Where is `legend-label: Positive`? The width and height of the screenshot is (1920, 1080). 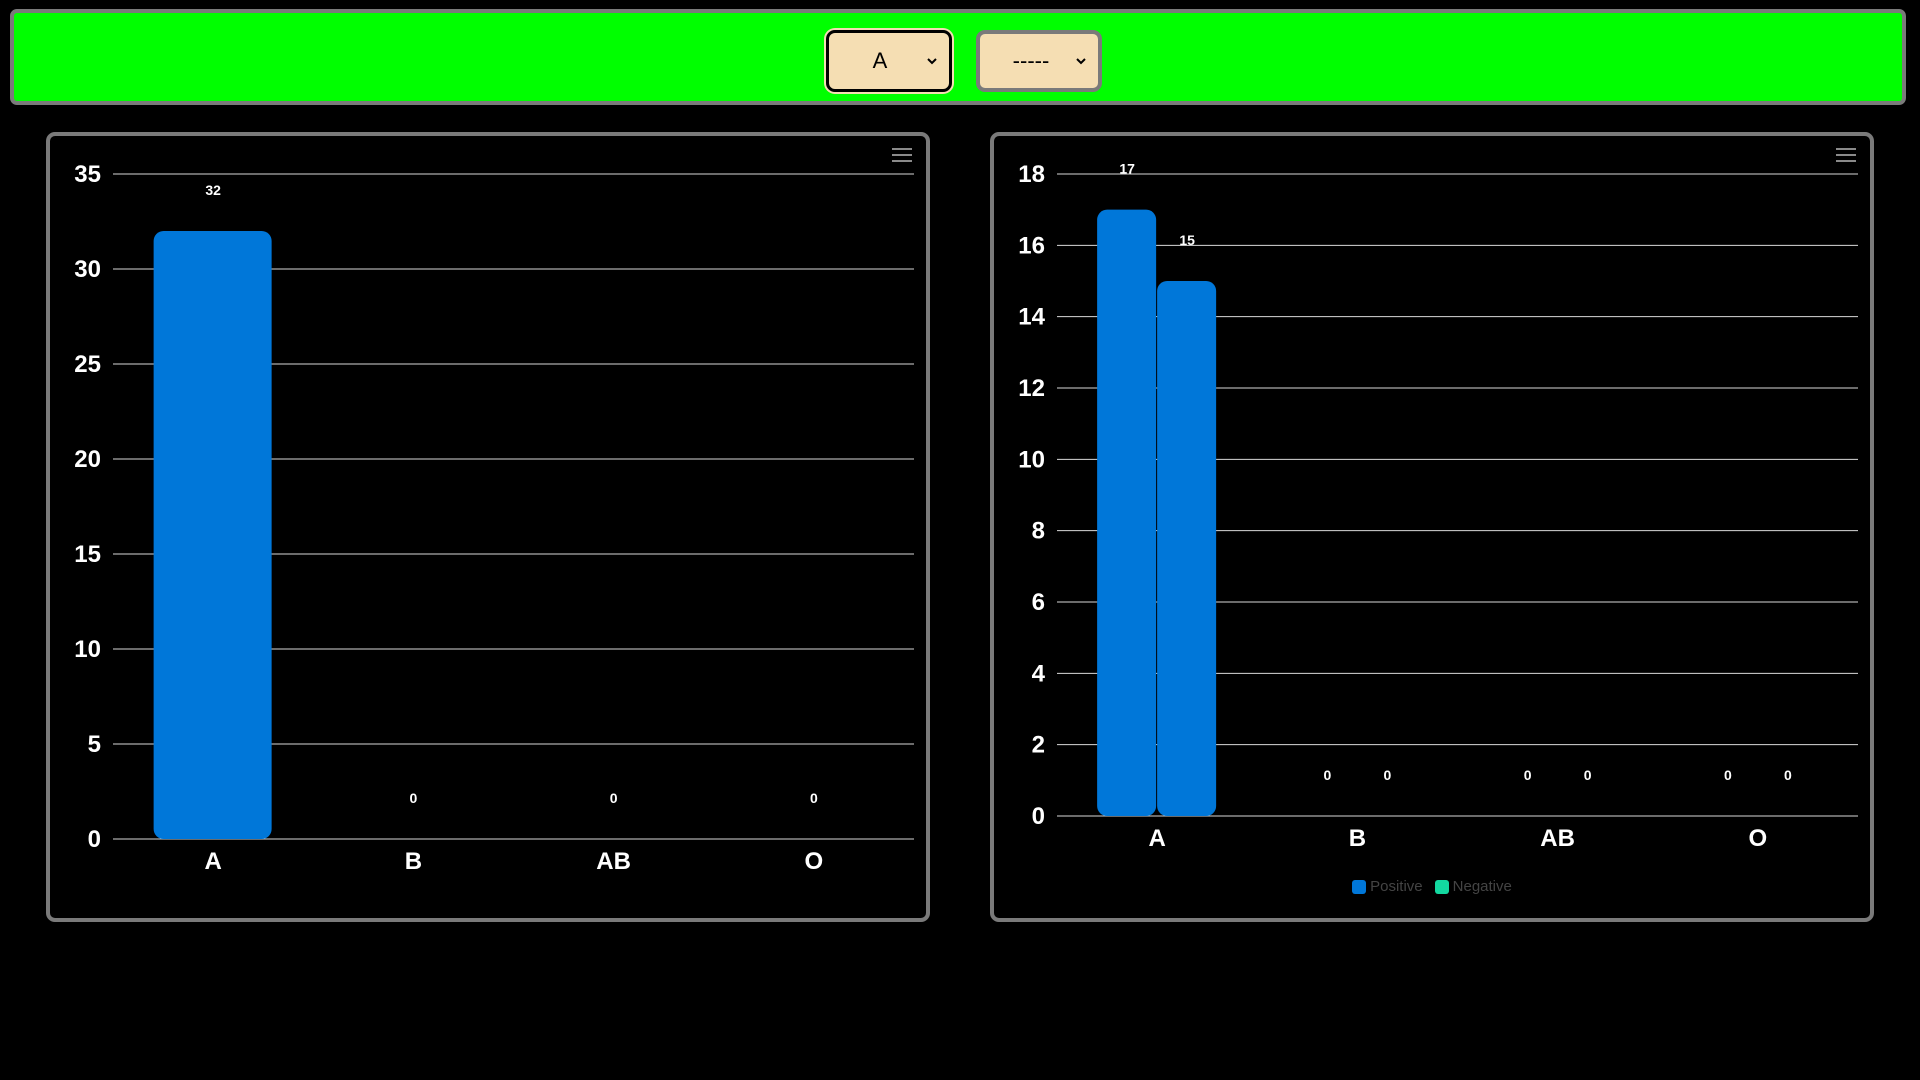
legend-label: Positive is located at coordinates (1396, 886).